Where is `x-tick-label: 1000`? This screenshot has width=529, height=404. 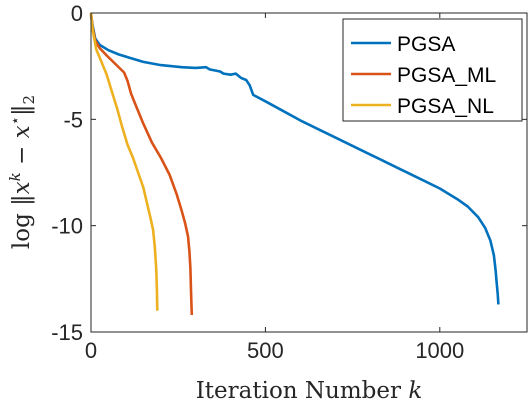
x-tick-label: 1000 is located at coordinates (439, 350).